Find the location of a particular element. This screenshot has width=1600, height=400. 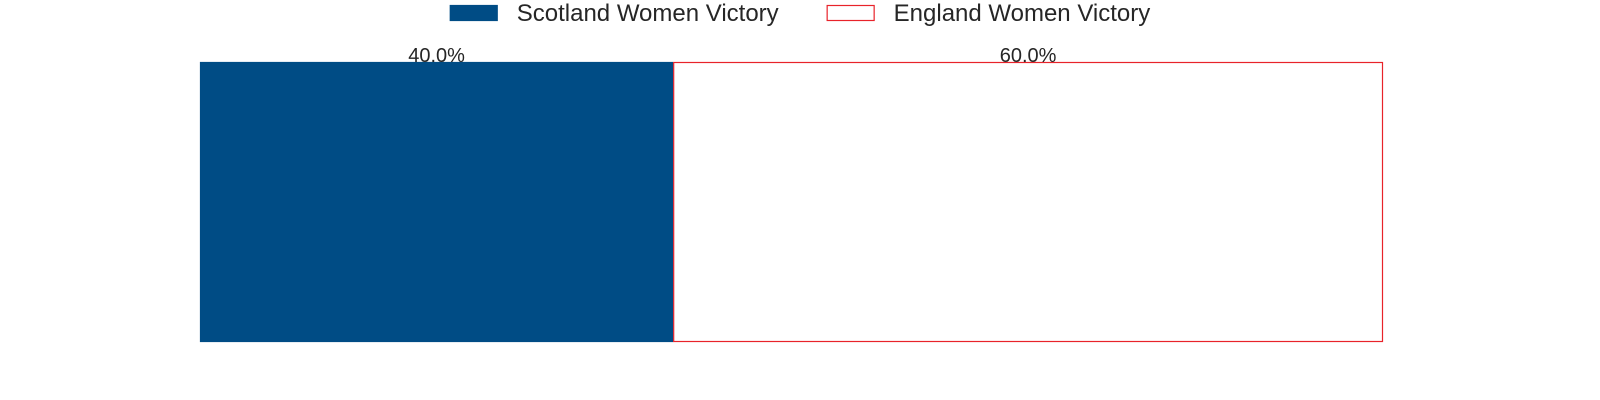

data-label-group: 40.0% 60.0% is located at coordinates (732, 56).